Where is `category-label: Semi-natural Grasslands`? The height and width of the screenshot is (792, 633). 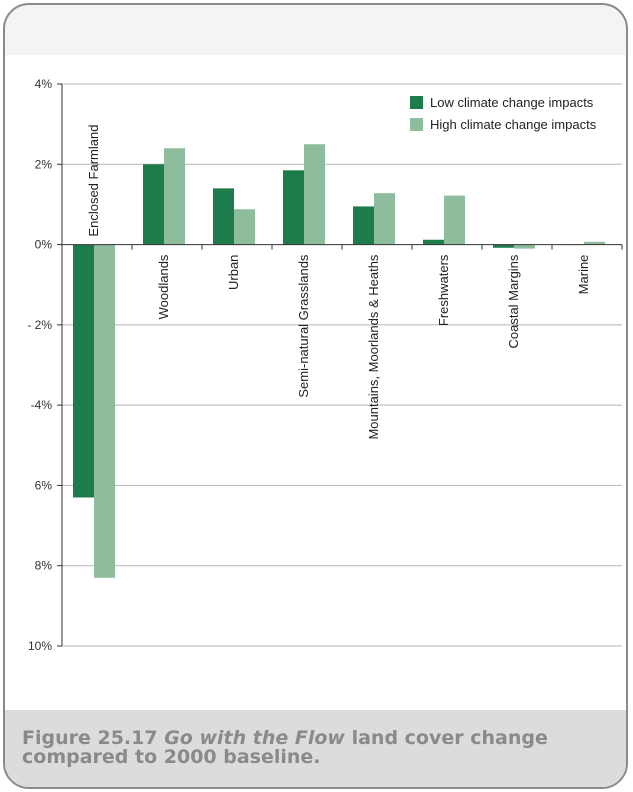 category-label: Semi-natural Grasslands is located at coordinates (303, 326).